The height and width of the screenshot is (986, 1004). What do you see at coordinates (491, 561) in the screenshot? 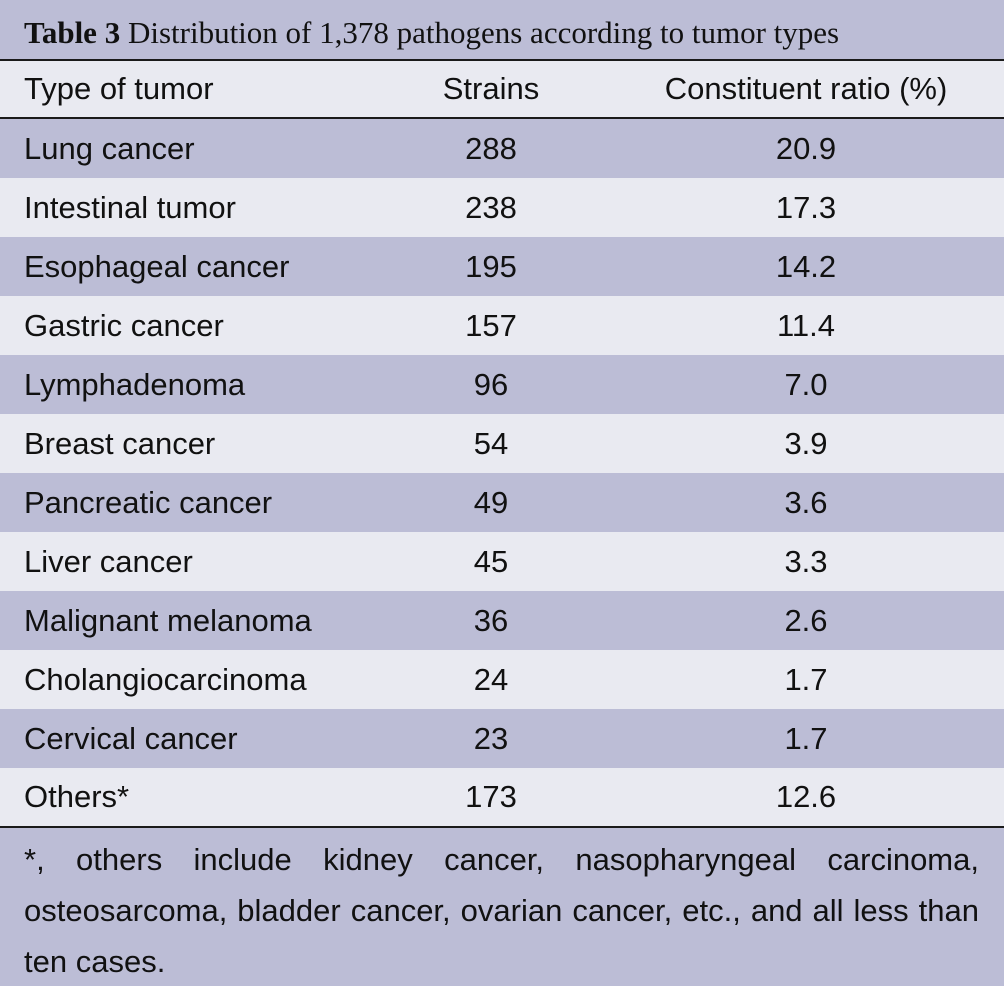
I see `cell-strains: 45` at bounding box center [491, 561].